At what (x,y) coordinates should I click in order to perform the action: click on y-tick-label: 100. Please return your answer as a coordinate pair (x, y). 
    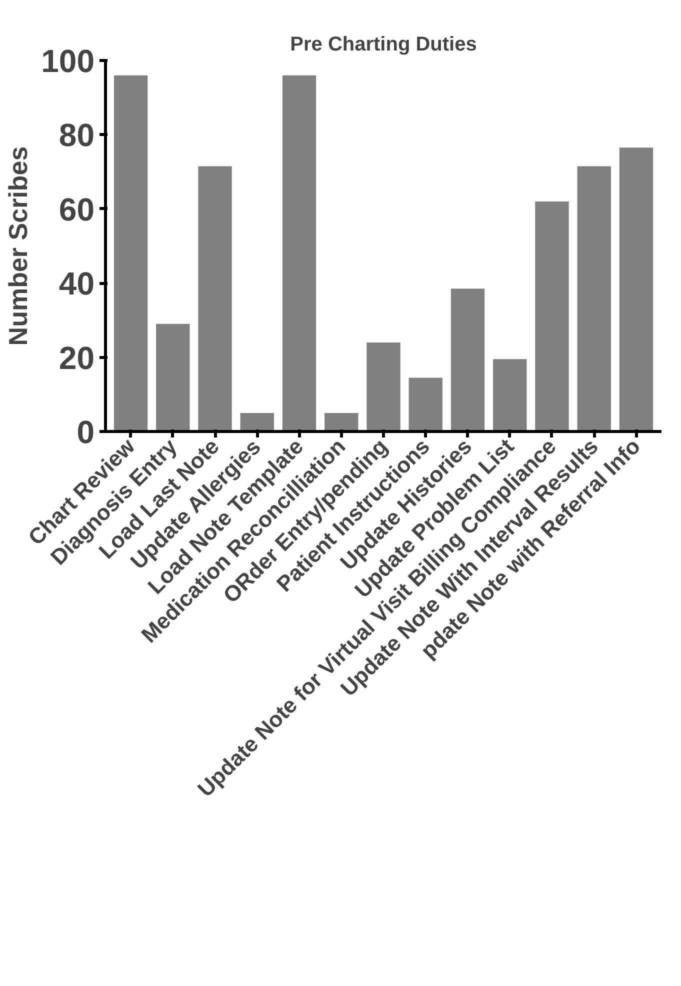
    Looking at the image, I should click on (67, 61).